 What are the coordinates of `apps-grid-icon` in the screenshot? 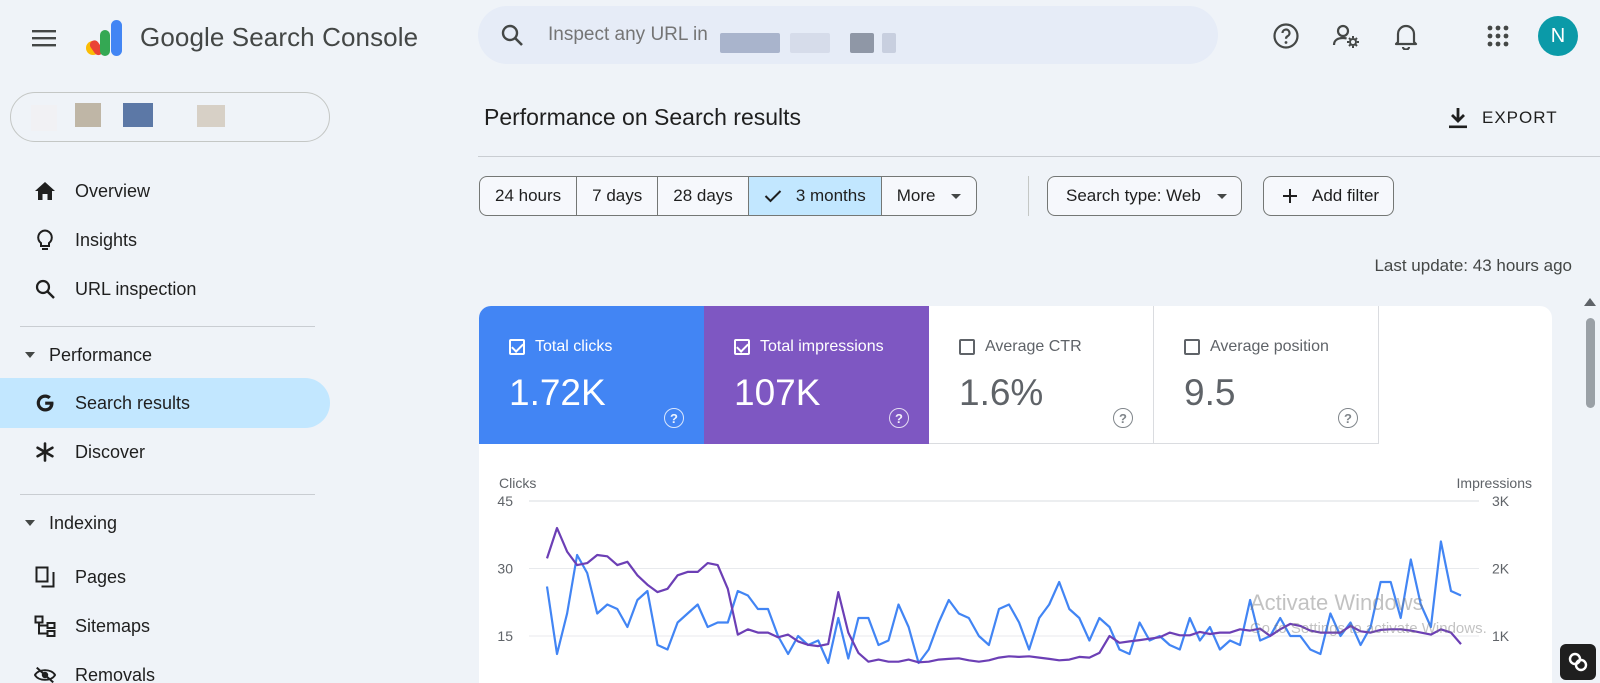 It's located at (1498, 36).